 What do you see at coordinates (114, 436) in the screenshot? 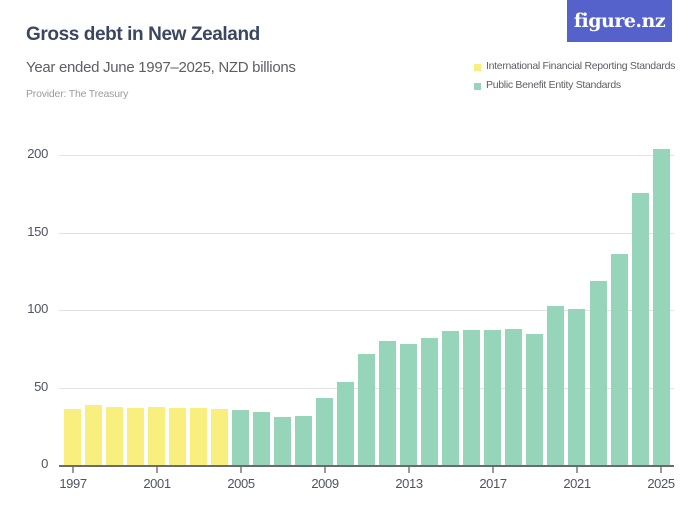
I see `bar-1999` at bounding box center [114, 436].